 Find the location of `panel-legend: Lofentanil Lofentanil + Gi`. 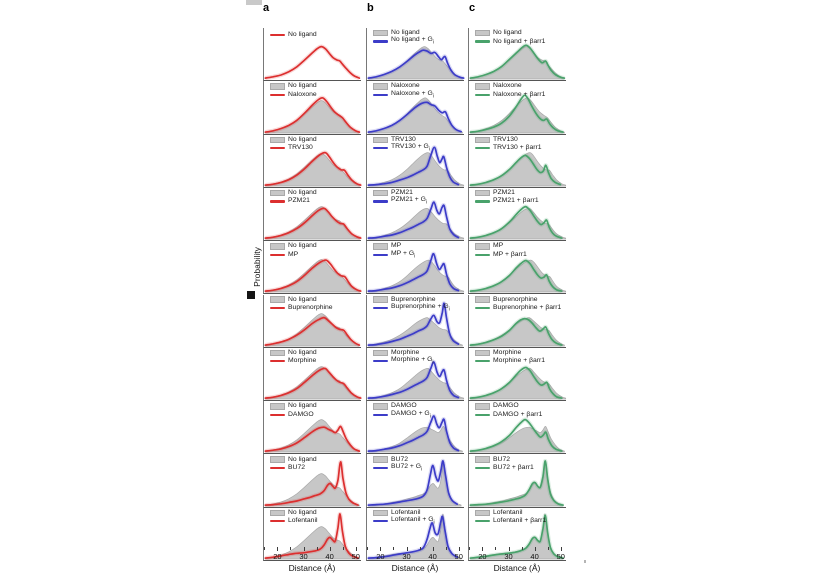

panel-legend: Lofentanil Lofentanil + Gi is located at coordinates (404, 517).